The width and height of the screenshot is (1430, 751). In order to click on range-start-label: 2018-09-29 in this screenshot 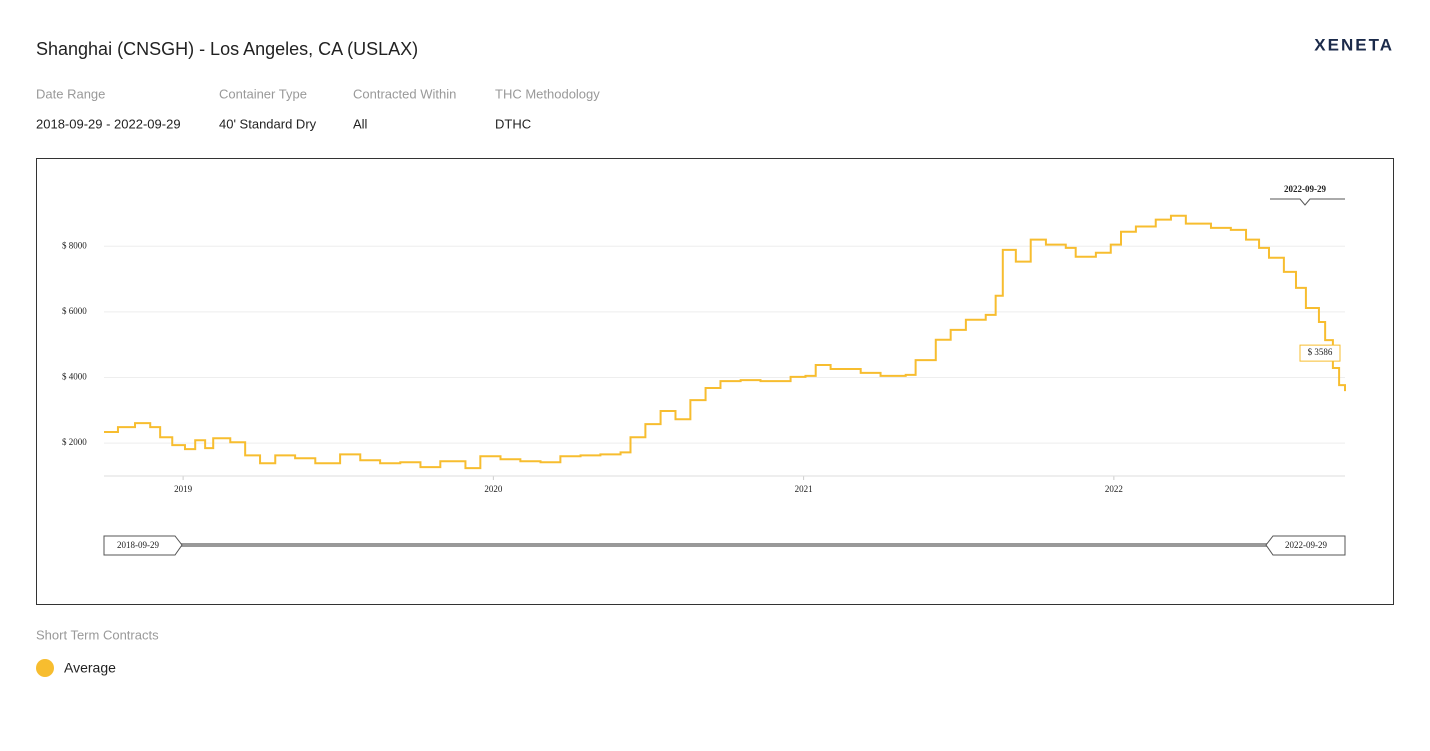, I will do `click(138, 545)`.